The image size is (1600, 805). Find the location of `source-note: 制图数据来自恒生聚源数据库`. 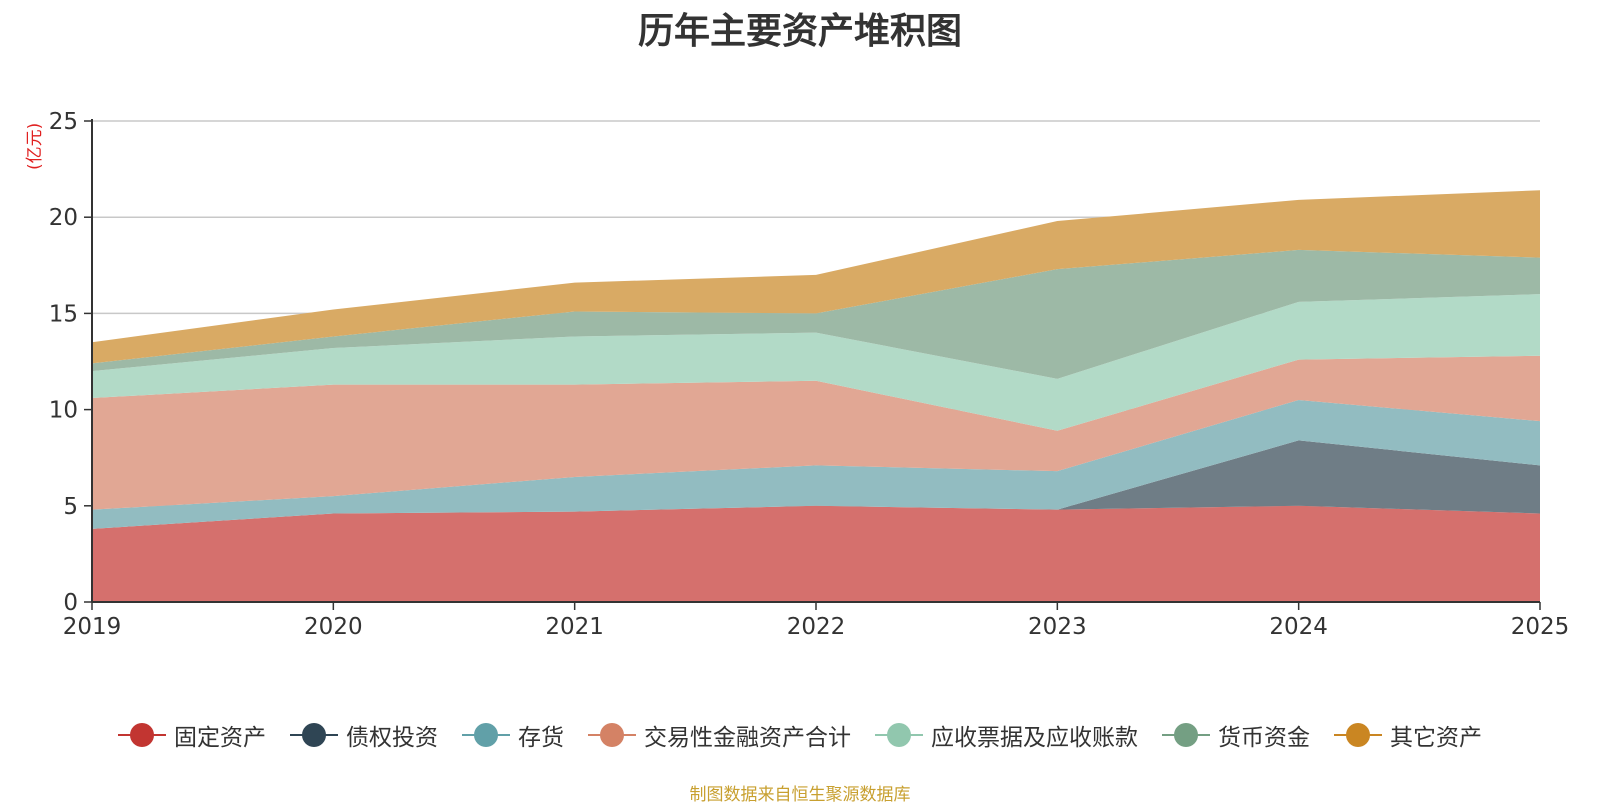

source-note: 制图数据来自恒生聚源数据库 is located at coordinates (800, 795).